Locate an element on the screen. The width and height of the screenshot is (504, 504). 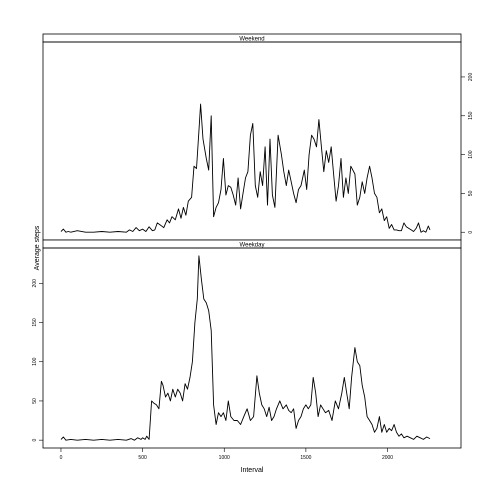
x-axis: 0 500 1000 1500 2000 is located at coordinates (226, 454).